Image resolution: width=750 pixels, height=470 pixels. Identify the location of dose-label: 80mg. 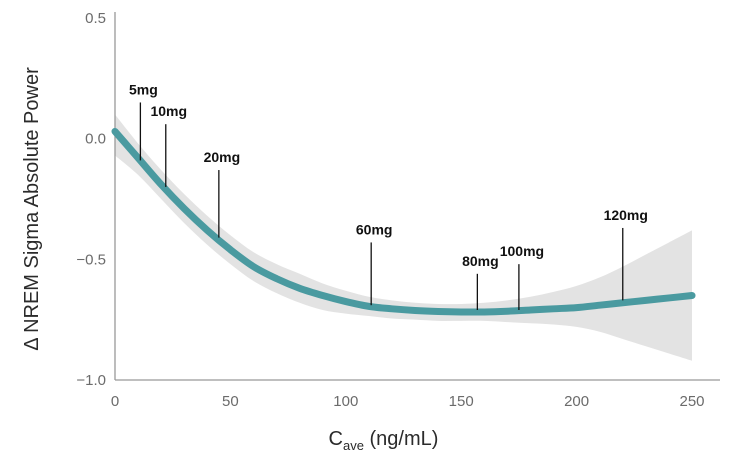
(480, 261).